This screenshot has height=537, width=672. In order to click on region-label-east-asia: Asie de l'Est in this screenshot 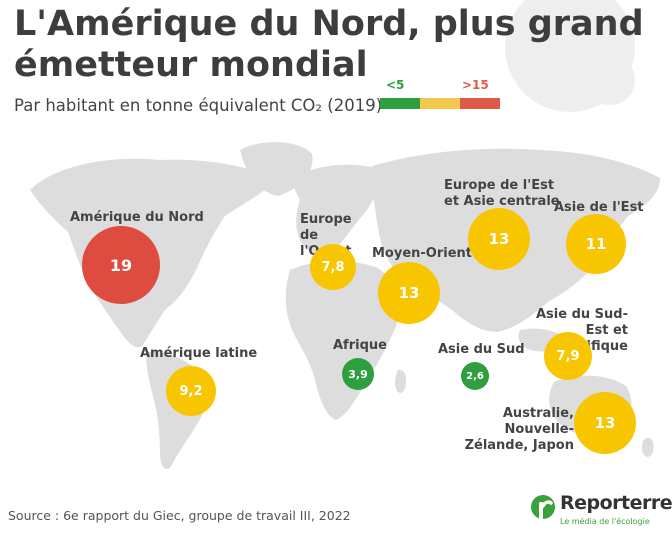, I will do `click(599, 207)`.